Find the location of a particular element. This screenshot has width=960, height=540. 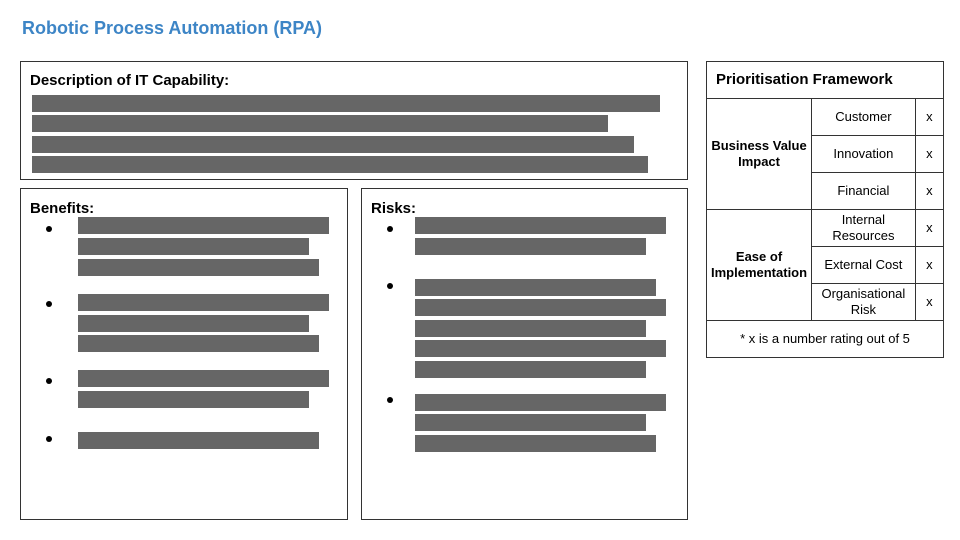

criterion-customer: Customer is located at coordinates (863, 117).